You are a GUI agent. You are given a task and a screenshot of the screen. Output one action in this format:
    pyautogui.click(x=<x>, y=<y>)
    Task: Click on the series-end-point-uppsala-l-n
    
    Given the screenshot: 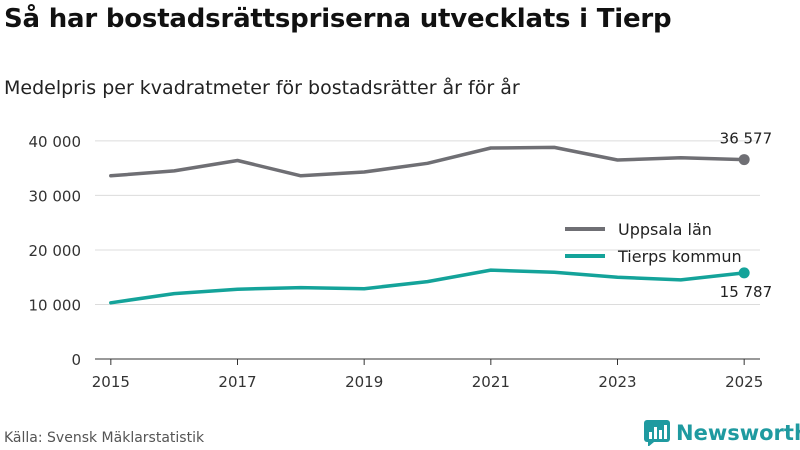 What is the action you would take?
    pyautogui.click(x=744, y=160)
    